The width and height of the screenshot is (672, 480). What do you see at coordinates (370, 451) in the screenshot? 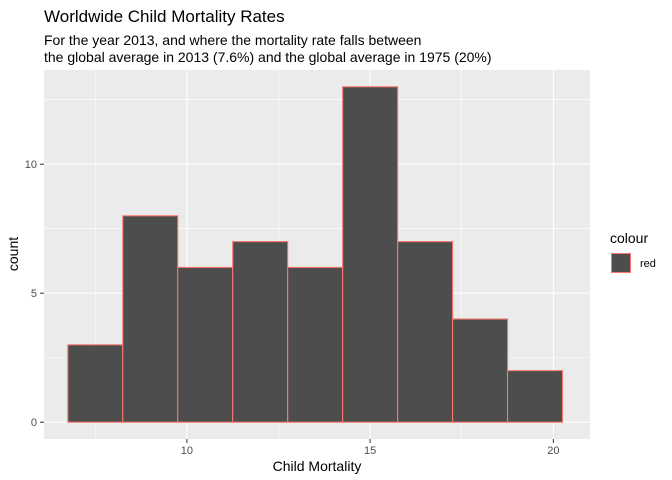
I see `x-tick-label: 15` at bounding box center [370, 451].